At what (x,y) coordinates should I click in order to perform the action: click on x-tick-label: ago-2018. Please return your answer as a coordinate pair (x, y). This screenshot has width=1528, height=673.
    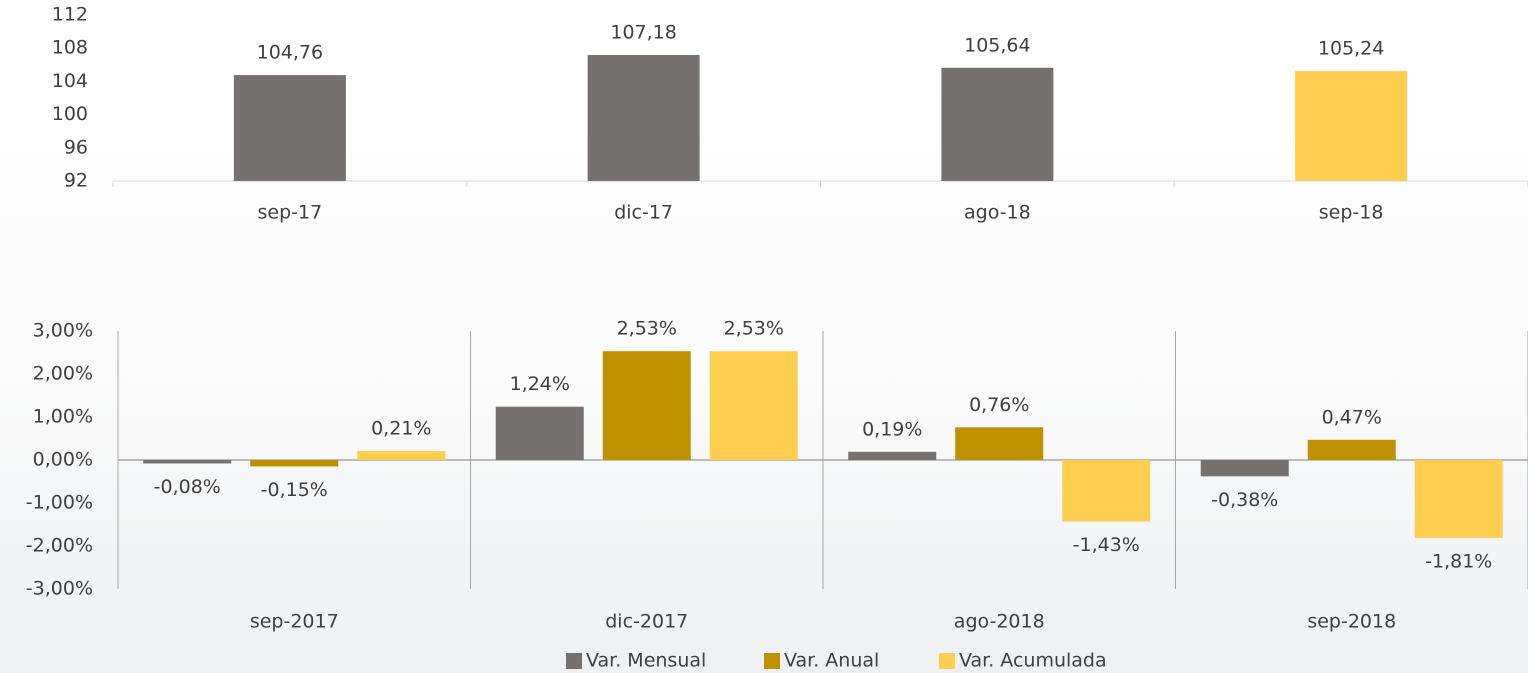
    Looking at the image, I should click on (999, 622).